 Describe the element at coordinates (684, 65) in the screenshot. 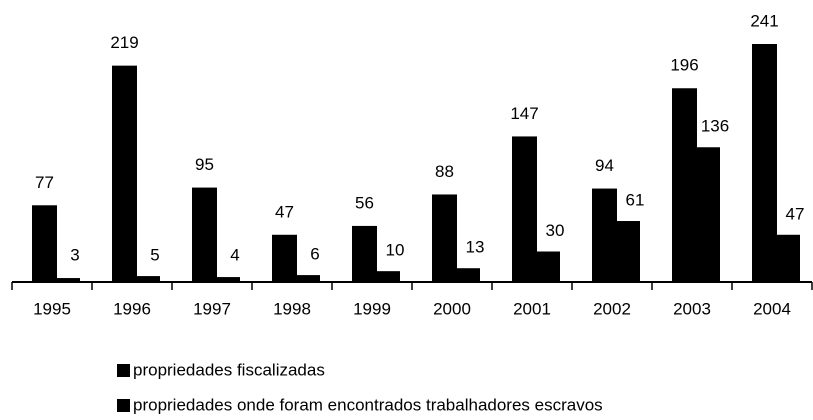

I see `data-label: 196` at that location.